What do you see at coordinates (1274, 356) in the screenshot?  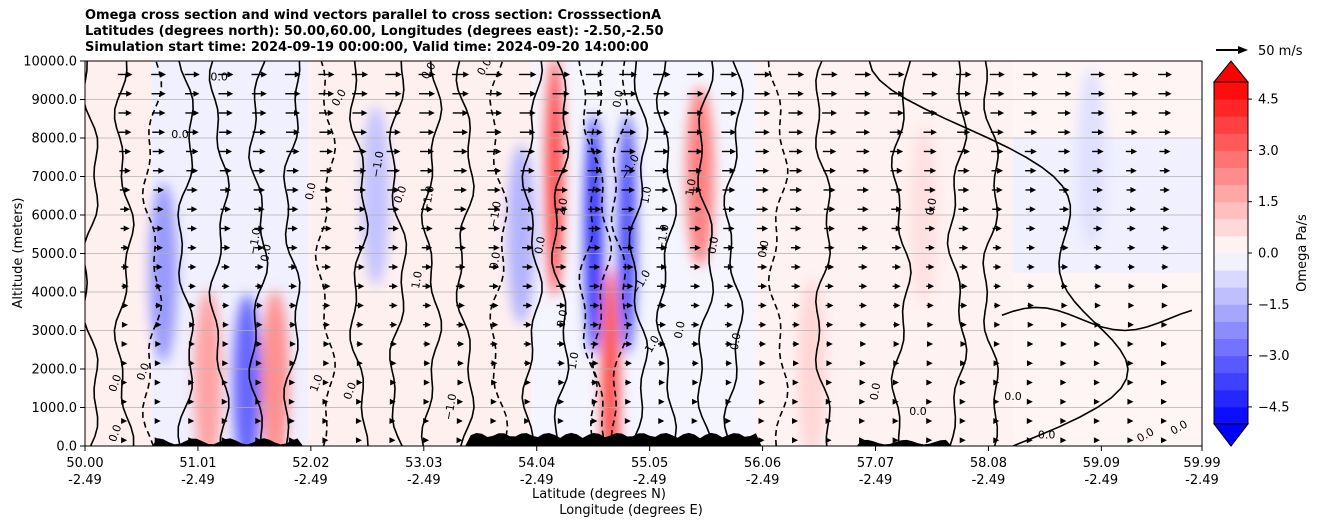 I see `colorbar-tick-label: −3.0` at bounding box center [1274, 356].